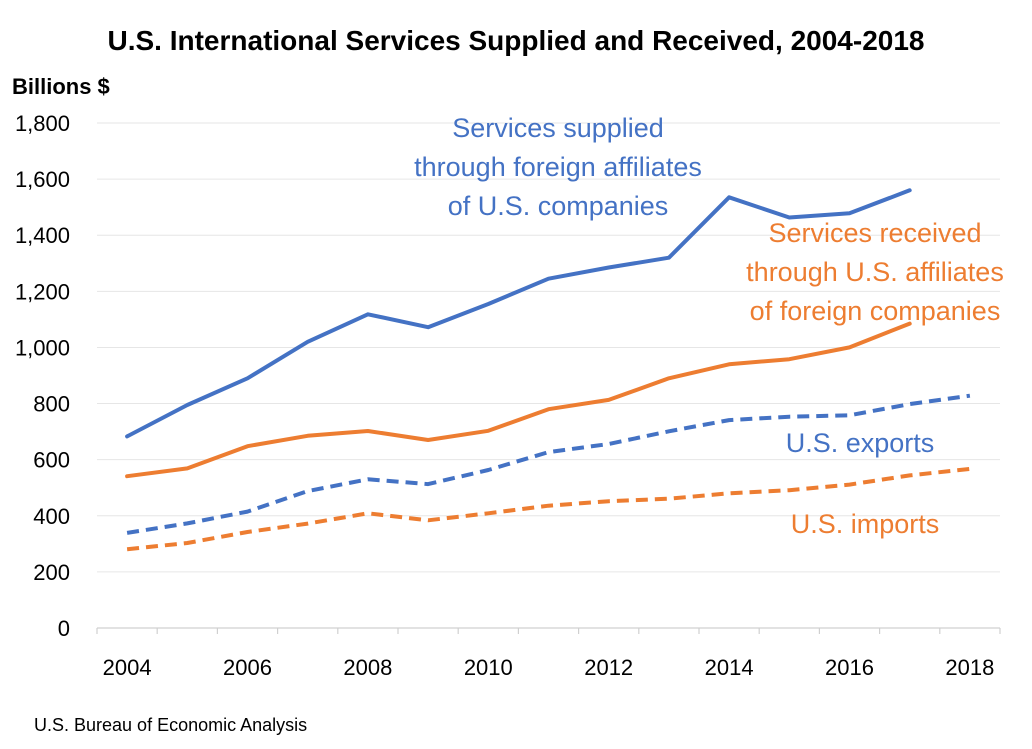 This screenshot has height=749, width=1032. What do you see at coordinates (127, 667) in the screenshot?
I see `x-tick-label: 2004` at bounding box center [127, 667].